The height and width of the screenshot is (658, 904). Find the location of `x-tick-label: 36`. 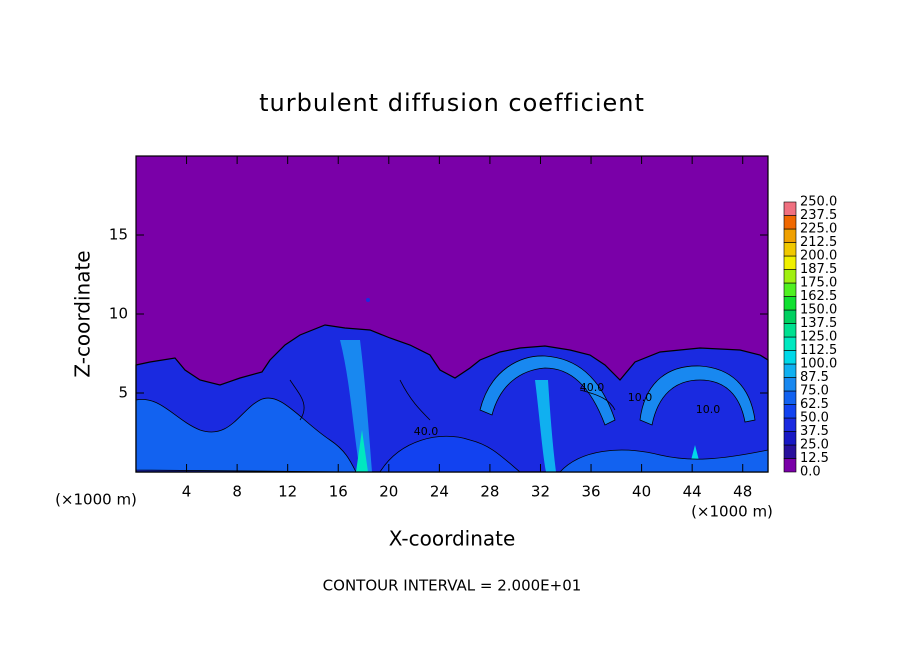

x-tick-label: 36 is located at coordinates (590, 492).